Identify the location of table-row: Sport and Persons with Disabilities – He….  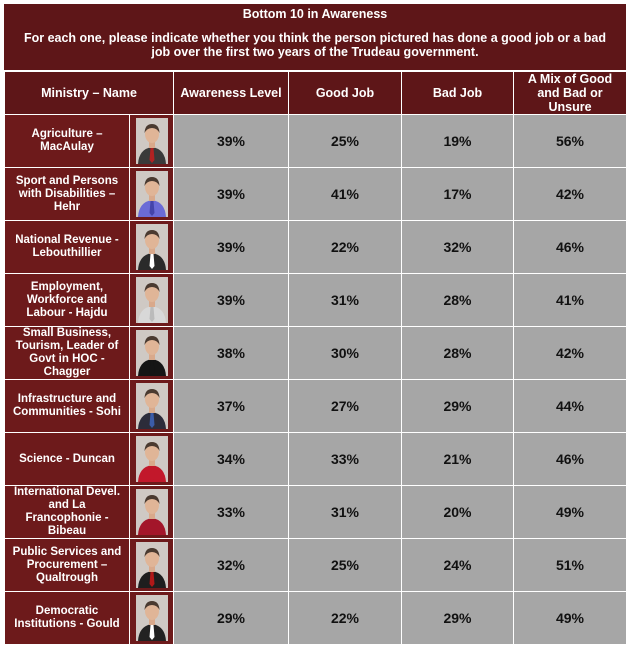
(315, 194).